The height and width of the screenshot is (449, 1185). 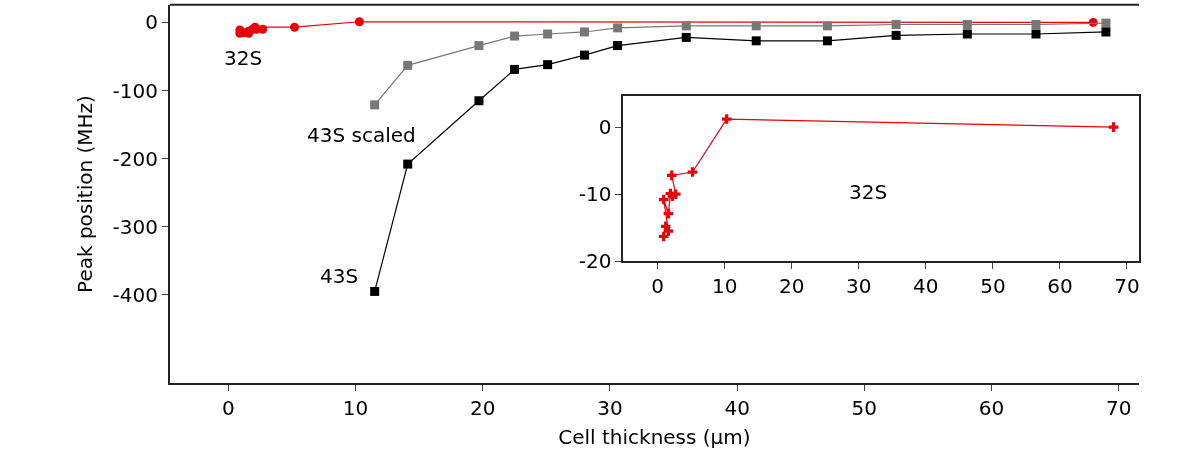 What do you see at coordinates (654, 437) in the screenshot?
I see `x-axis-title: Cell thickness (µm)` at bounding box center [654, 437].